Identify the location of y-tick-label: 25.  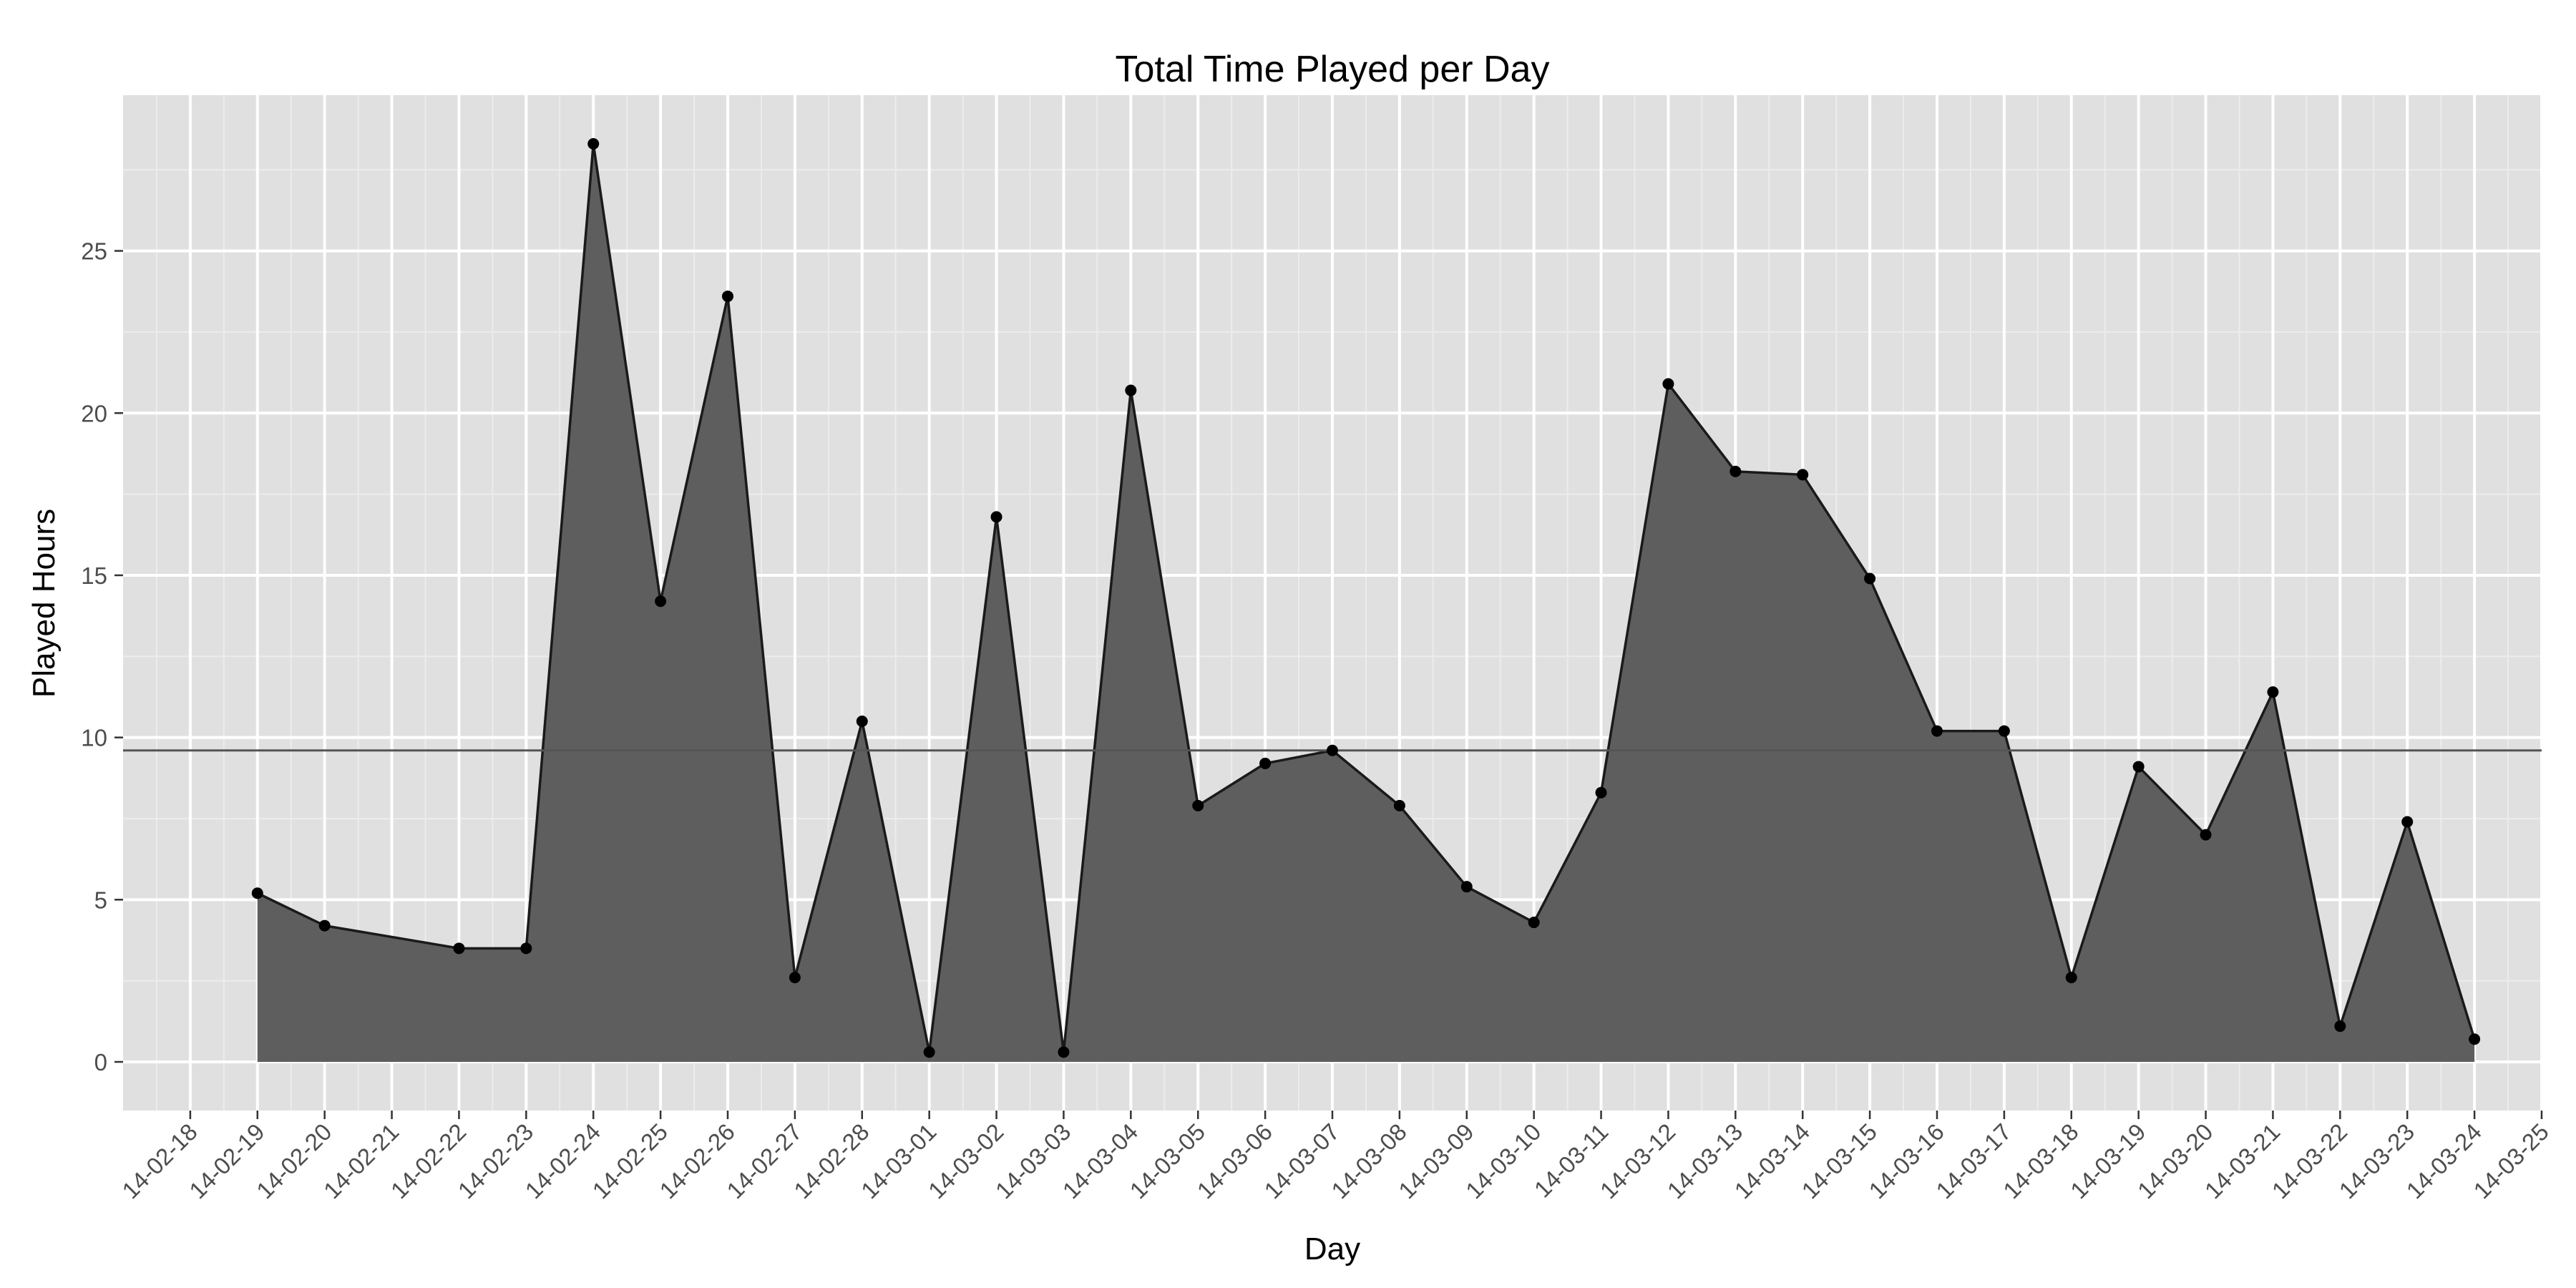
(94, 251).